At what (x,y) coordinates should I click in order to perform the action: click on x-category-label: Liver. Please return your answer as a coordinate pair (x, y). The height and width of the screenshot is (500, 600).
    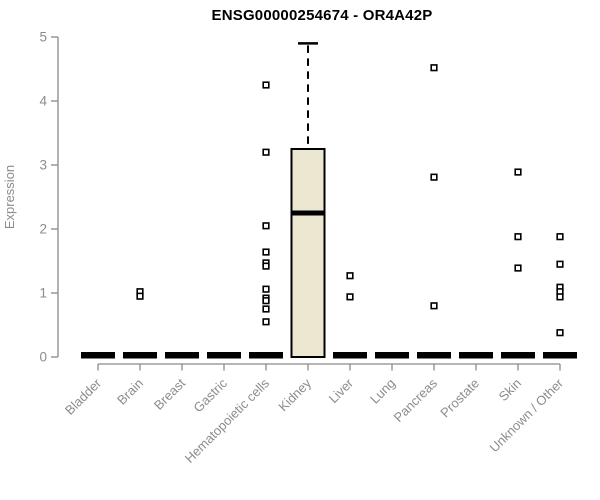
    Looking at the image, I should click on (341, 390).